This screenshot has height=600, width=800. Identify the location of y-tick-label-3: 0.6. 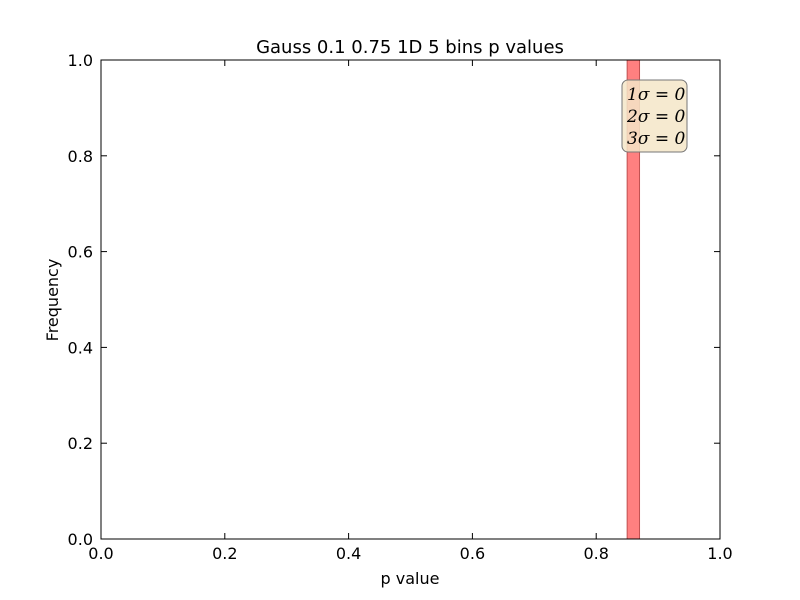
(80, 252).